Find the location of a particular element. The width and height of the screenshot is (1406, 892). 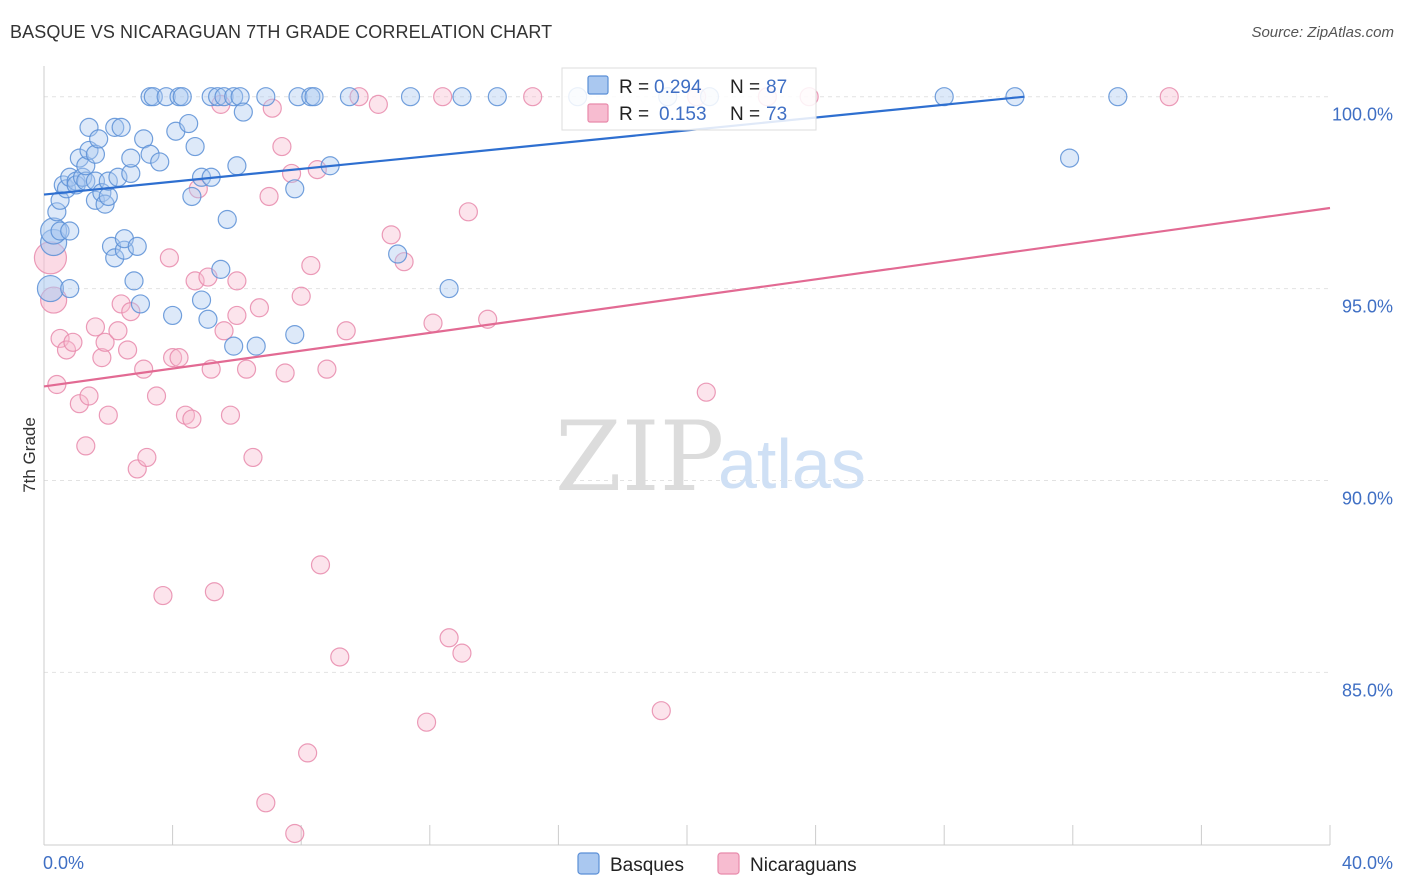

y-tick-label: 95.0% is located at coordinates (1367, 307).